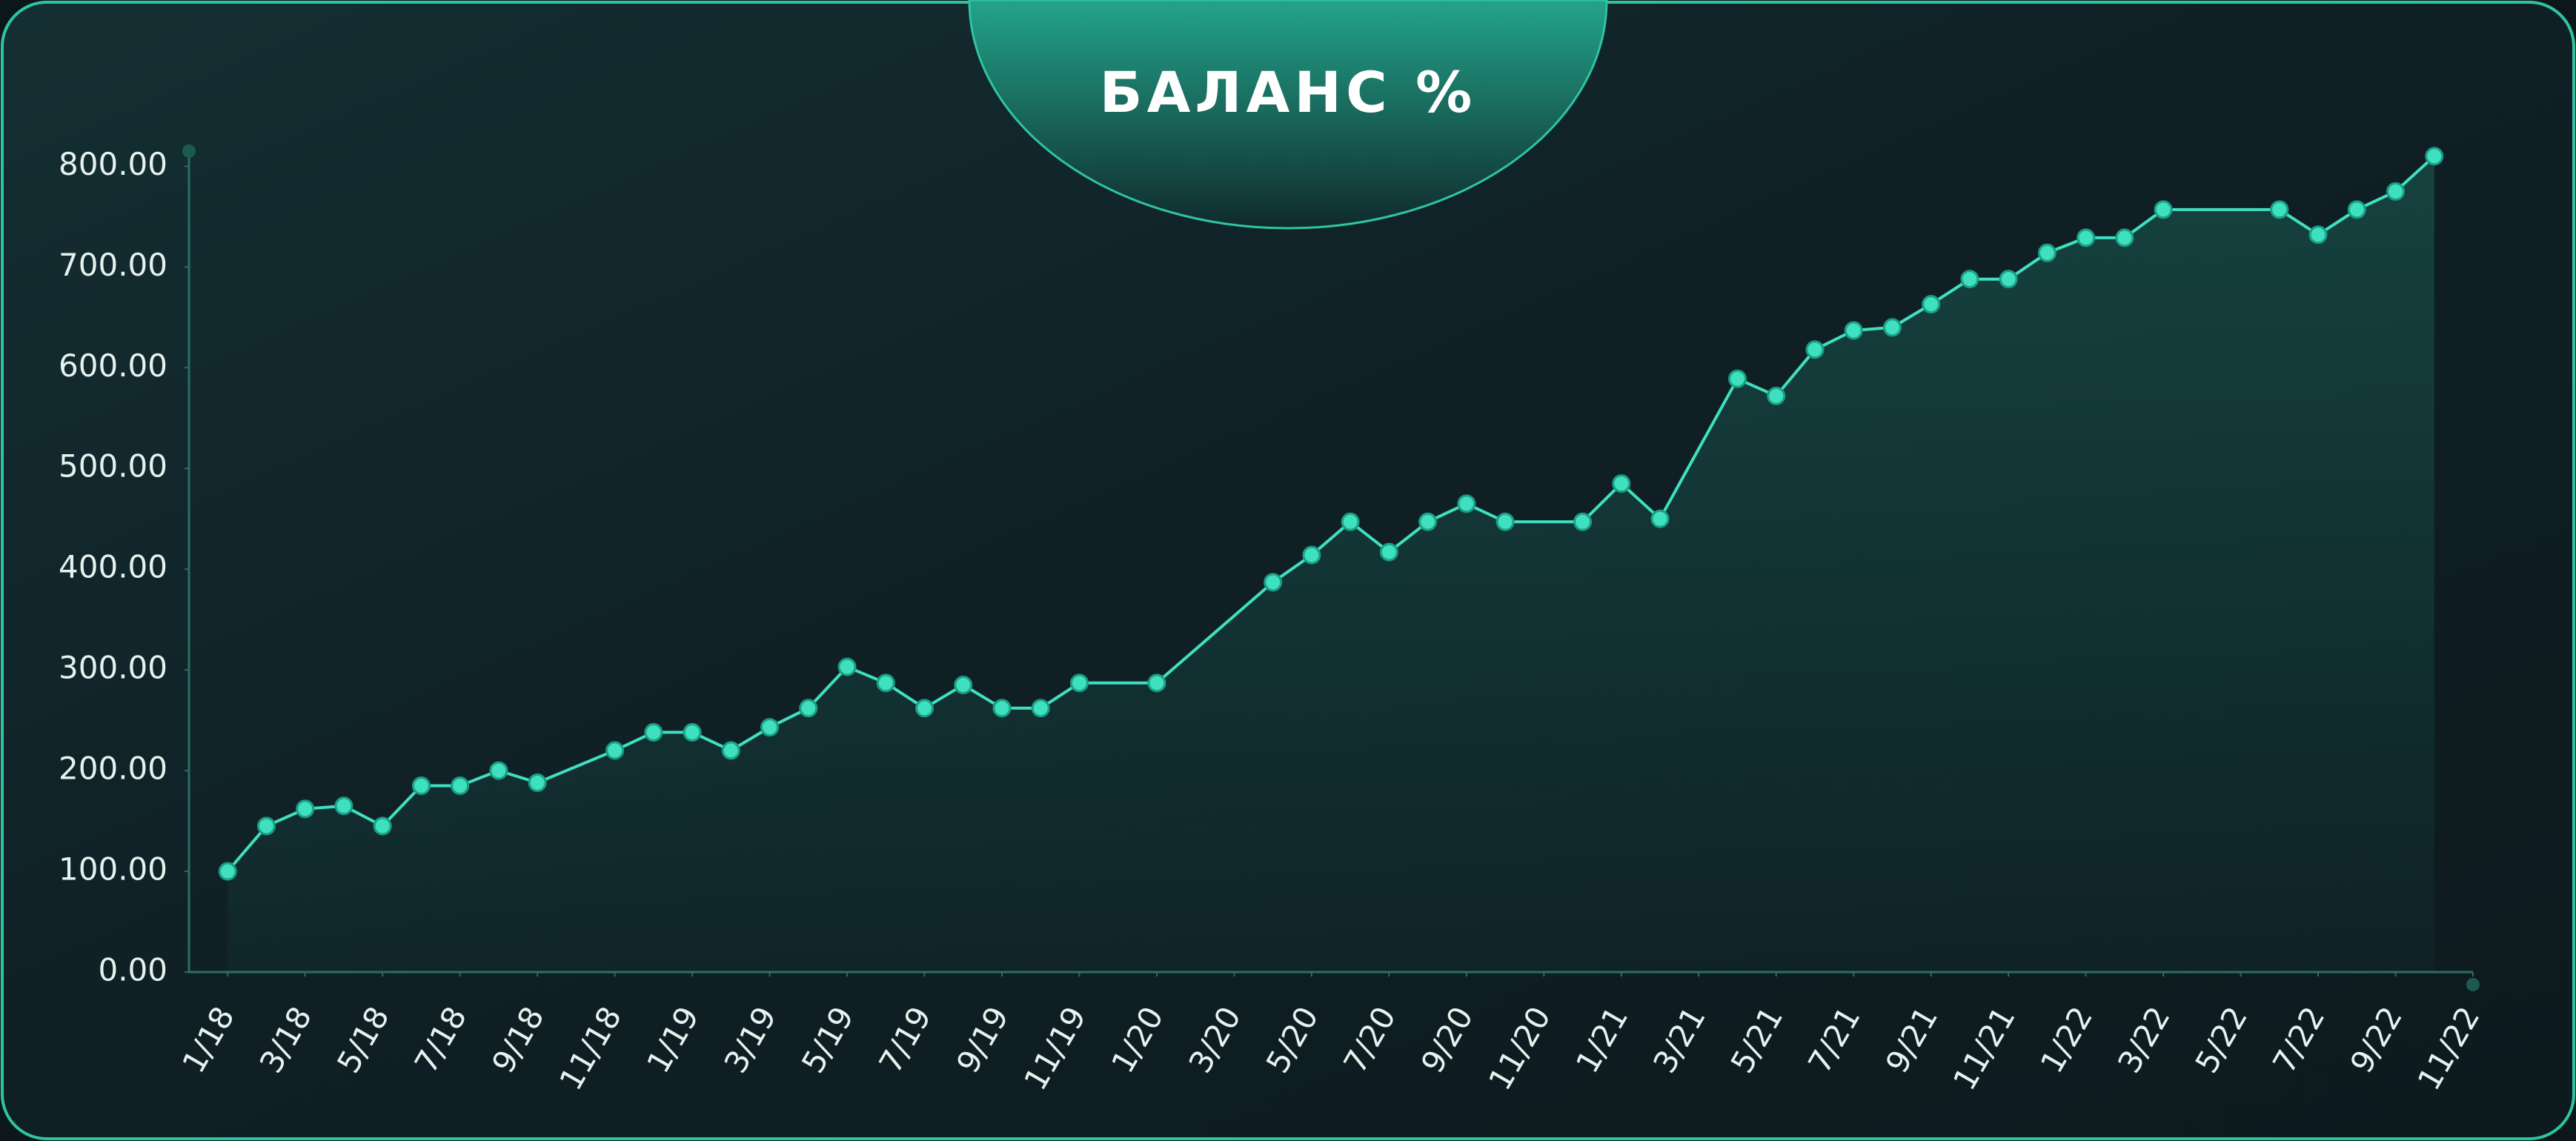 Image resolution: width=2576 pixels, height=1141 pixels. Describe the element at coordinates (113, 769) in the screenshot. I see `y-tick-label: 200.00` at that location.